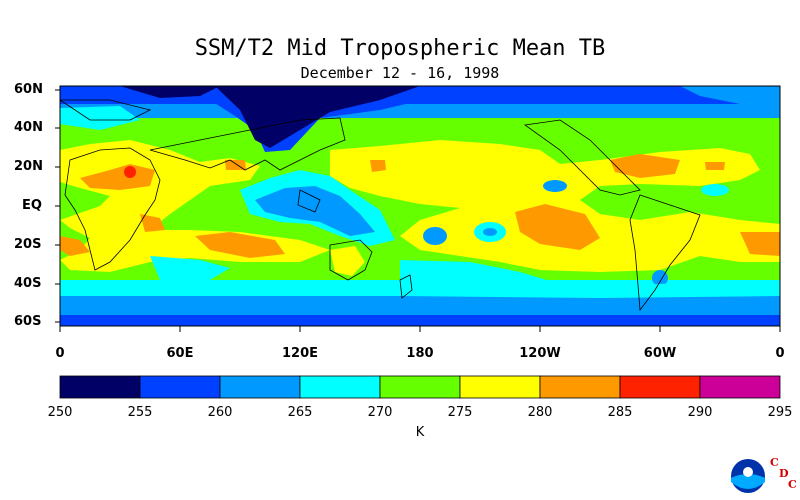 The height and width of the screenshot is (500, 800). Describe the element at coordinates (620, 412) in the screenshot. I see `colorbar-tick: 285` at that location.